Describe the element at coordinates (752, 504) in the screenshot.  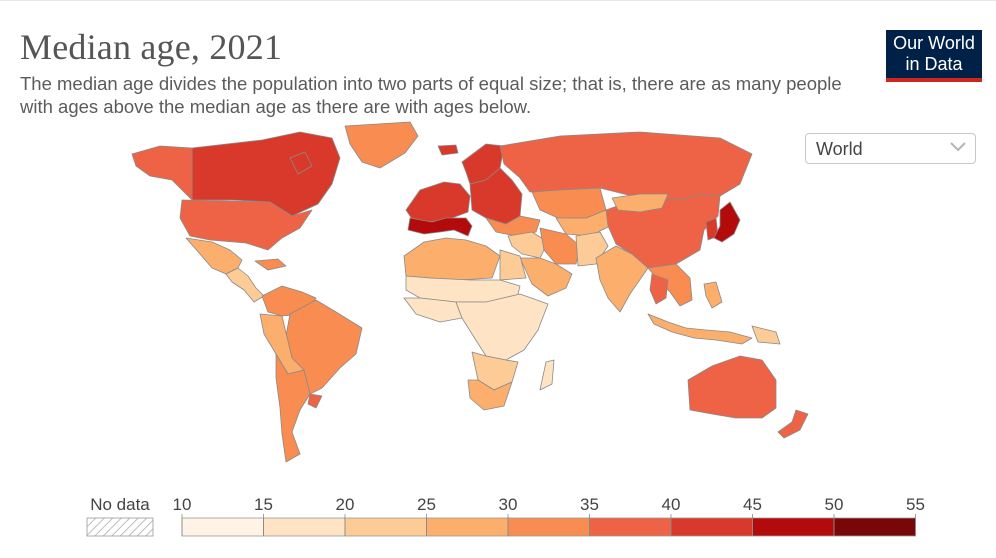
I see `legend-tick-label: 45` at that location.